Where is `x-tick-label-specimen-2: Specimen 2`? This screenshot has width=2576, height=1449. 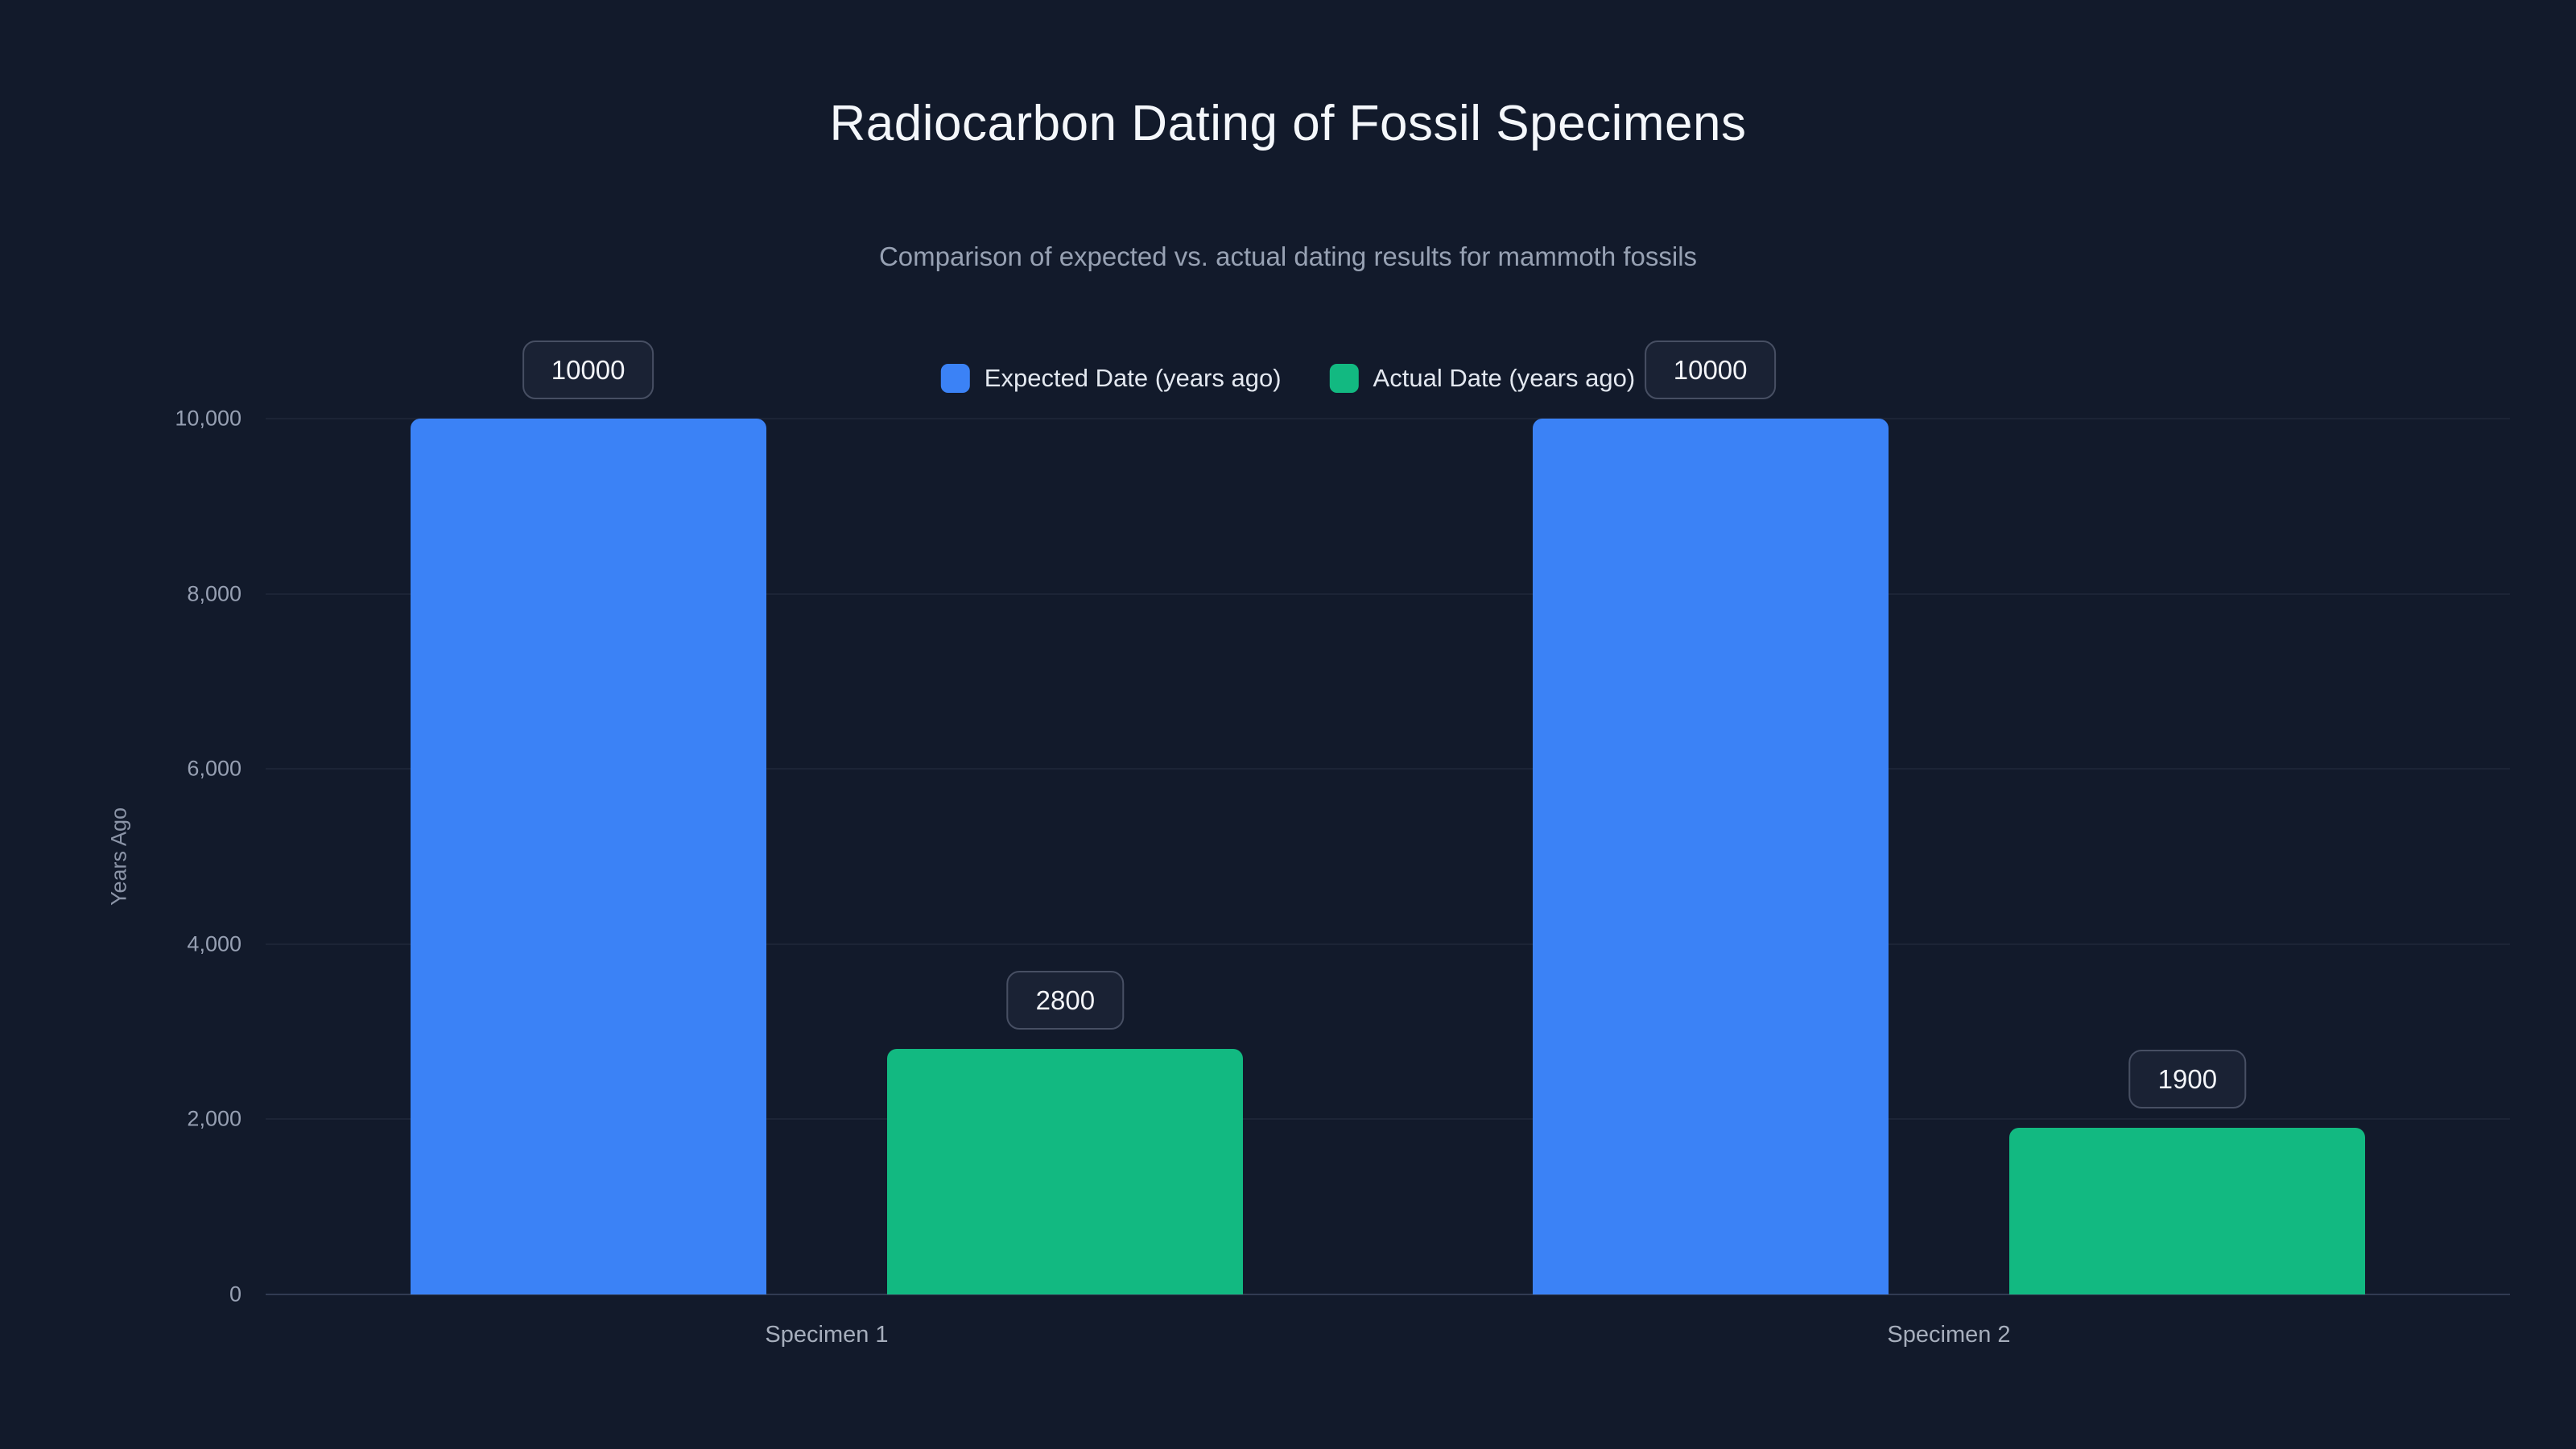 x-tick-label-specimen-2: Specimen 2 is located at coordinates (1949, 1335).